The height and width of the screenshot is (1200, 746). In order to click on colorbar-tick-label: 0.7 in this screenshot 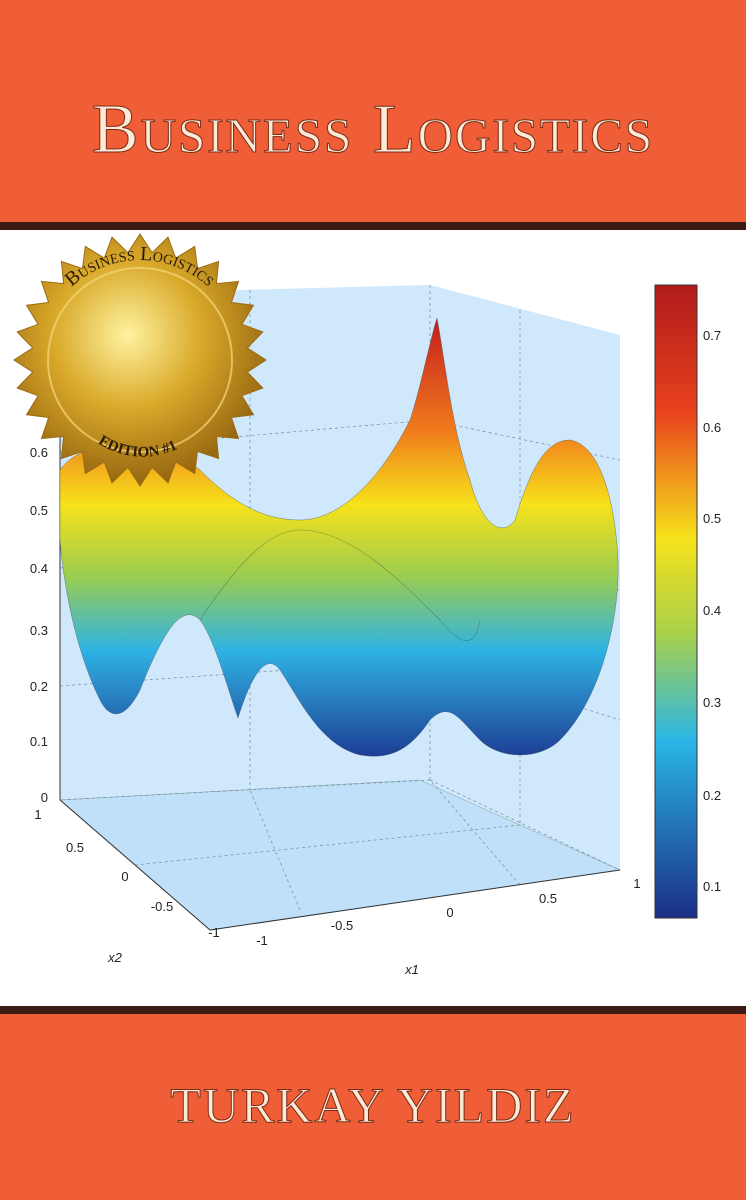, I will do `click(712, 335)`.